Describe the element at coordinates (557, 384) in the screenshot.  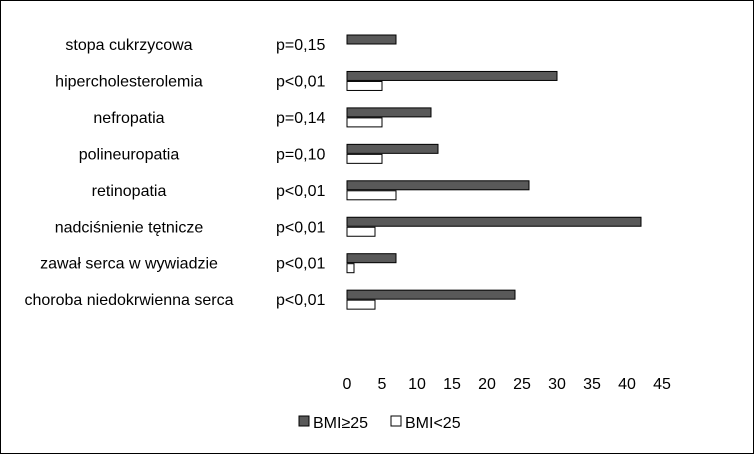
I see `x-tick-label: 30` at that location.